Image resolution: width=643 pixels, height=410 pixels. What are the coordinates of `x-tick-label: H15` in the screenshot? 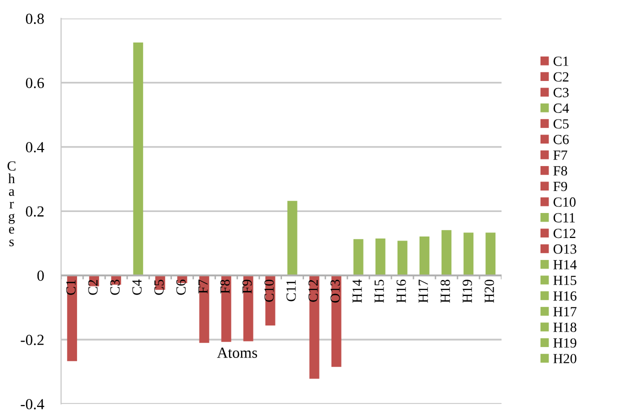 It's located at (379, 291).